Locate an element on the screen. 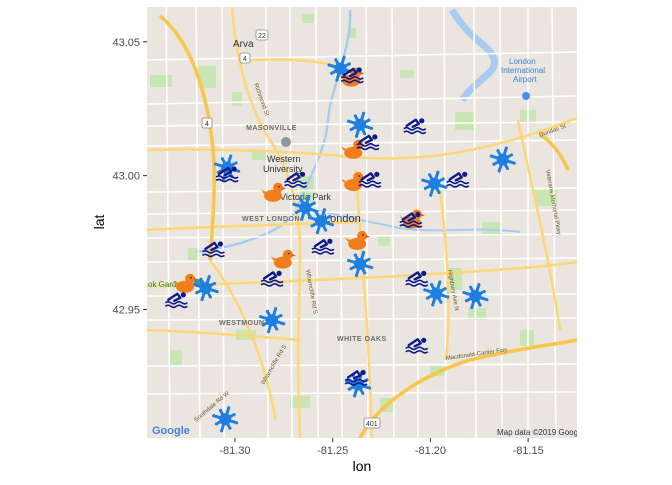 This screenshot has height=485, width=672. map-label-london: London is located at coordinates (342, 219).